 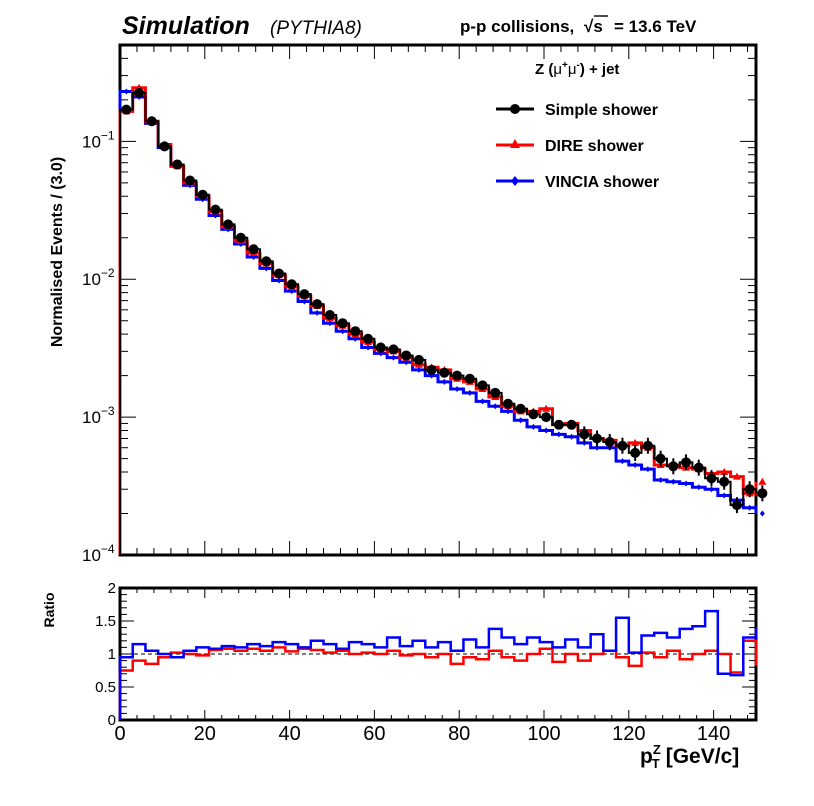 What do you see at coordinates (593, 26) in the screenshot?
I see `sqrt-s-label: √s` at bounding box center [593, 26].